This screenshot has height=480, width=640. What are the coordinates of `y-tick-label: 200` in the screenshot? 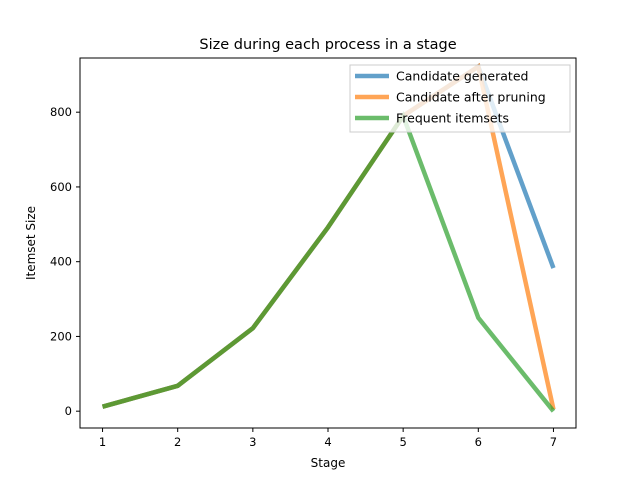 It's located at (61, 336).